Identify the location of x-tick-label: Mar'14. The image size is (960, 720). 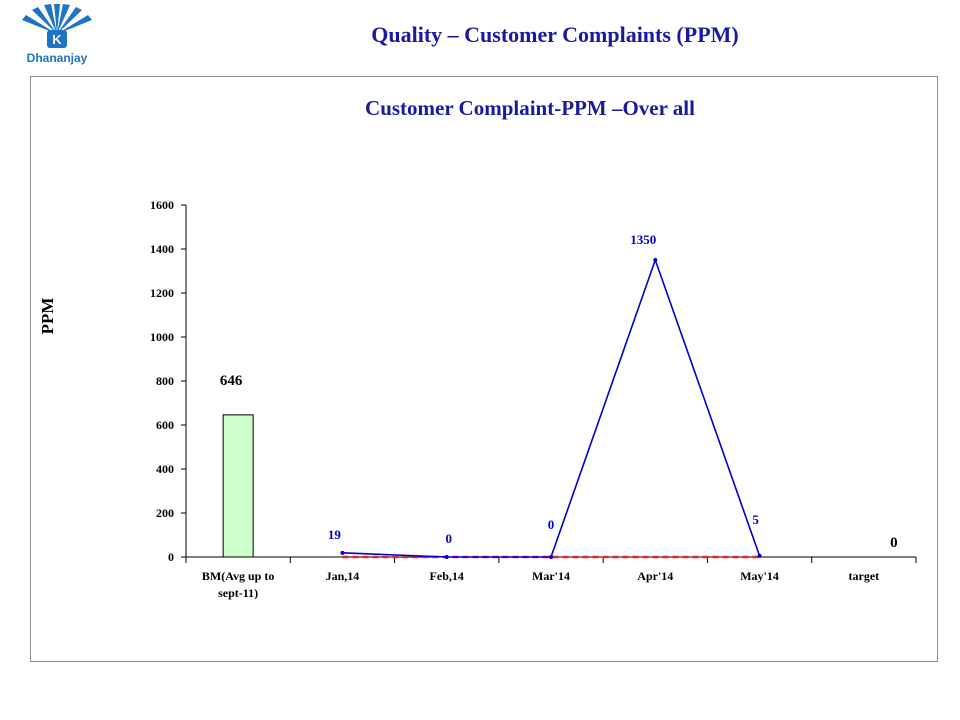
(551, 576).